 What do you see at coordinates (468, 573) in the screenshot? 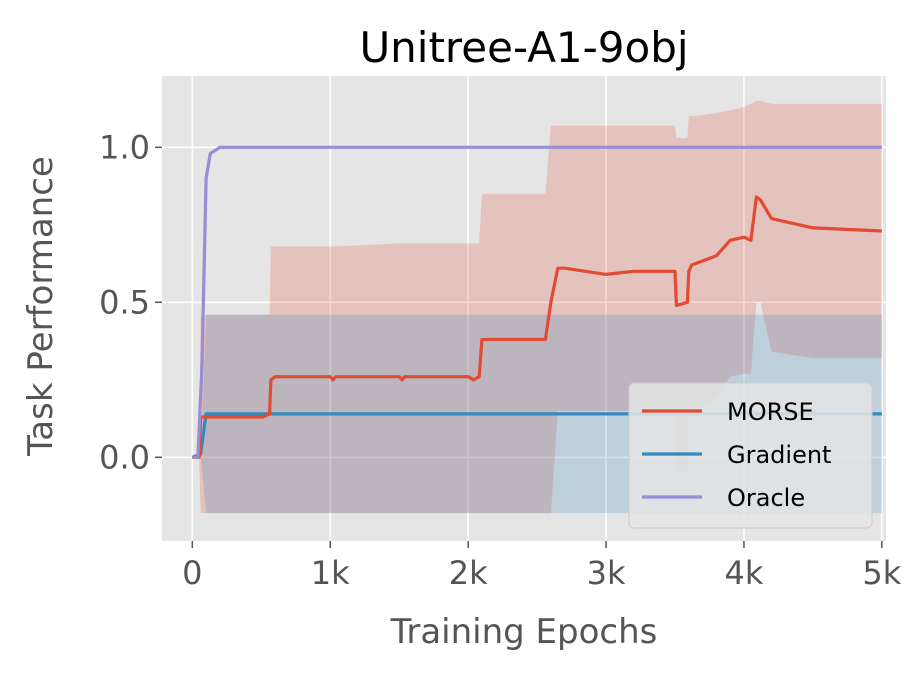
I see `x-tick-label: 2k` at bounding box center [468, 573].